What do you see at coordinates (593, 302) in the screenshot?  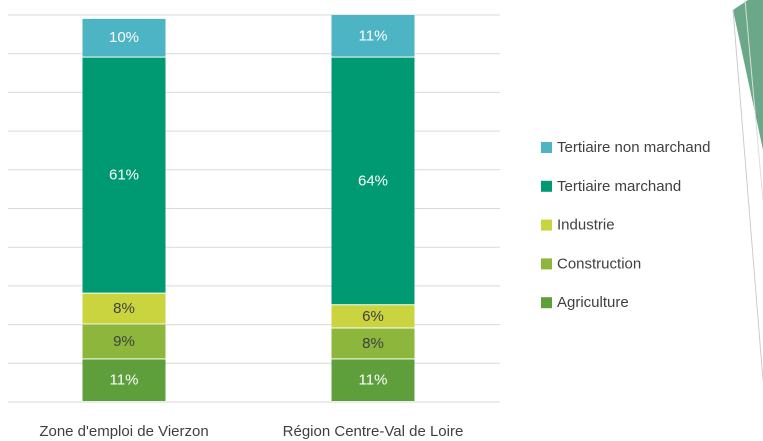 I see `legend-label: Agriculture` at bounding box center [593, 302].